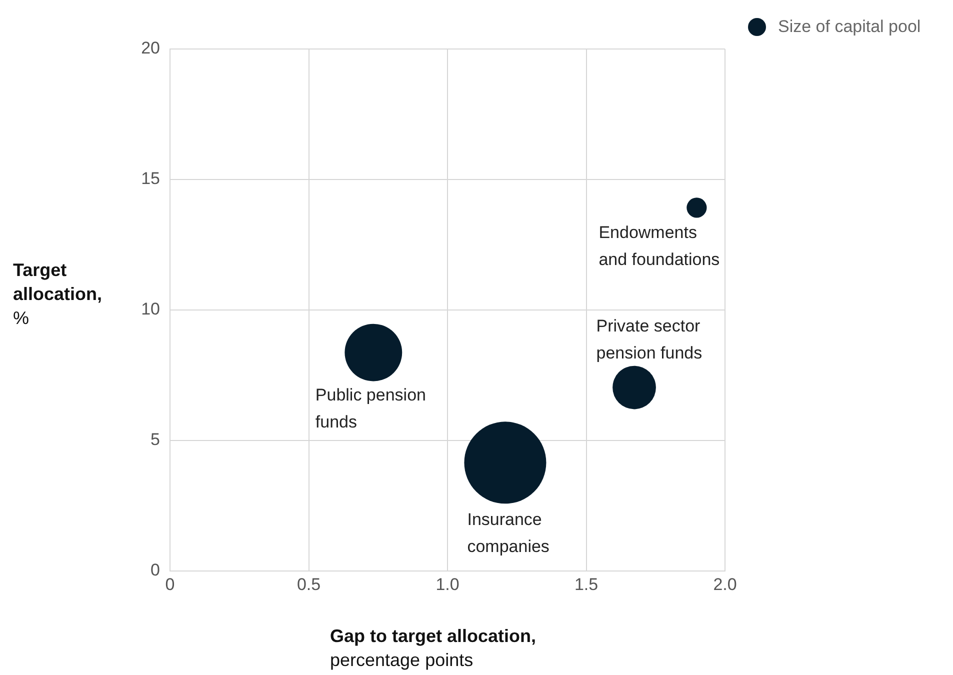 Image resolution: width=953 pixels, height=675 pixels. I want to click on annotation: Private sector pension funds, so click(649, 339).